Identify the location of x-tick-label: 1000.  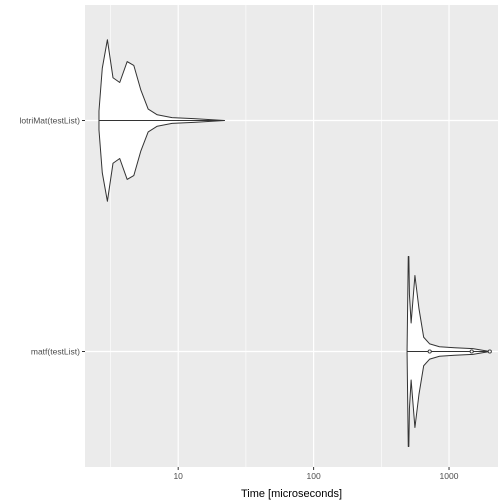
(449, 476).